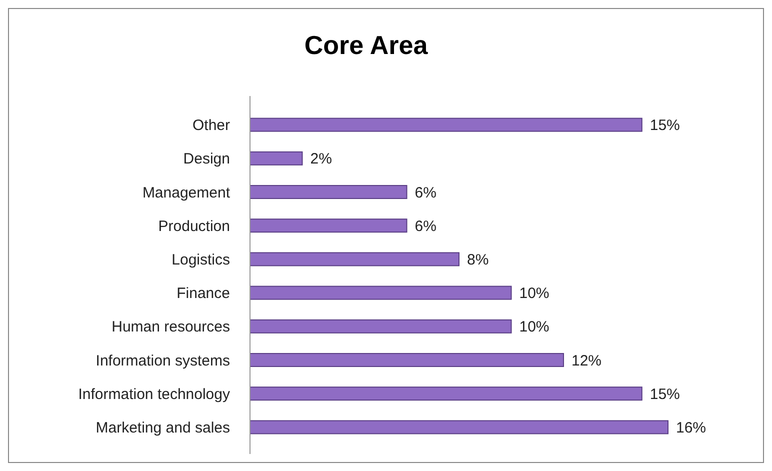 The height and width of the screenshot is (471, 772). What do you see at coordinates (206, 159) in the screenshot?
I see `y-tick-label: Design` at bounding box center [206, 159].